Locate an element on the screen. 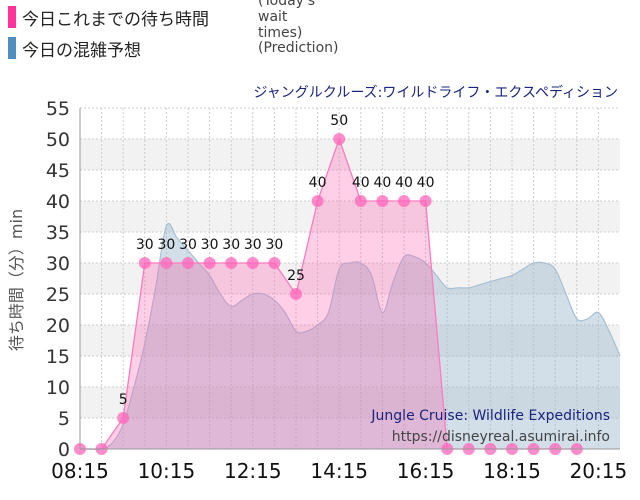  legend-sub-prediction: (Prediction) is located at coordinates (298, 48).